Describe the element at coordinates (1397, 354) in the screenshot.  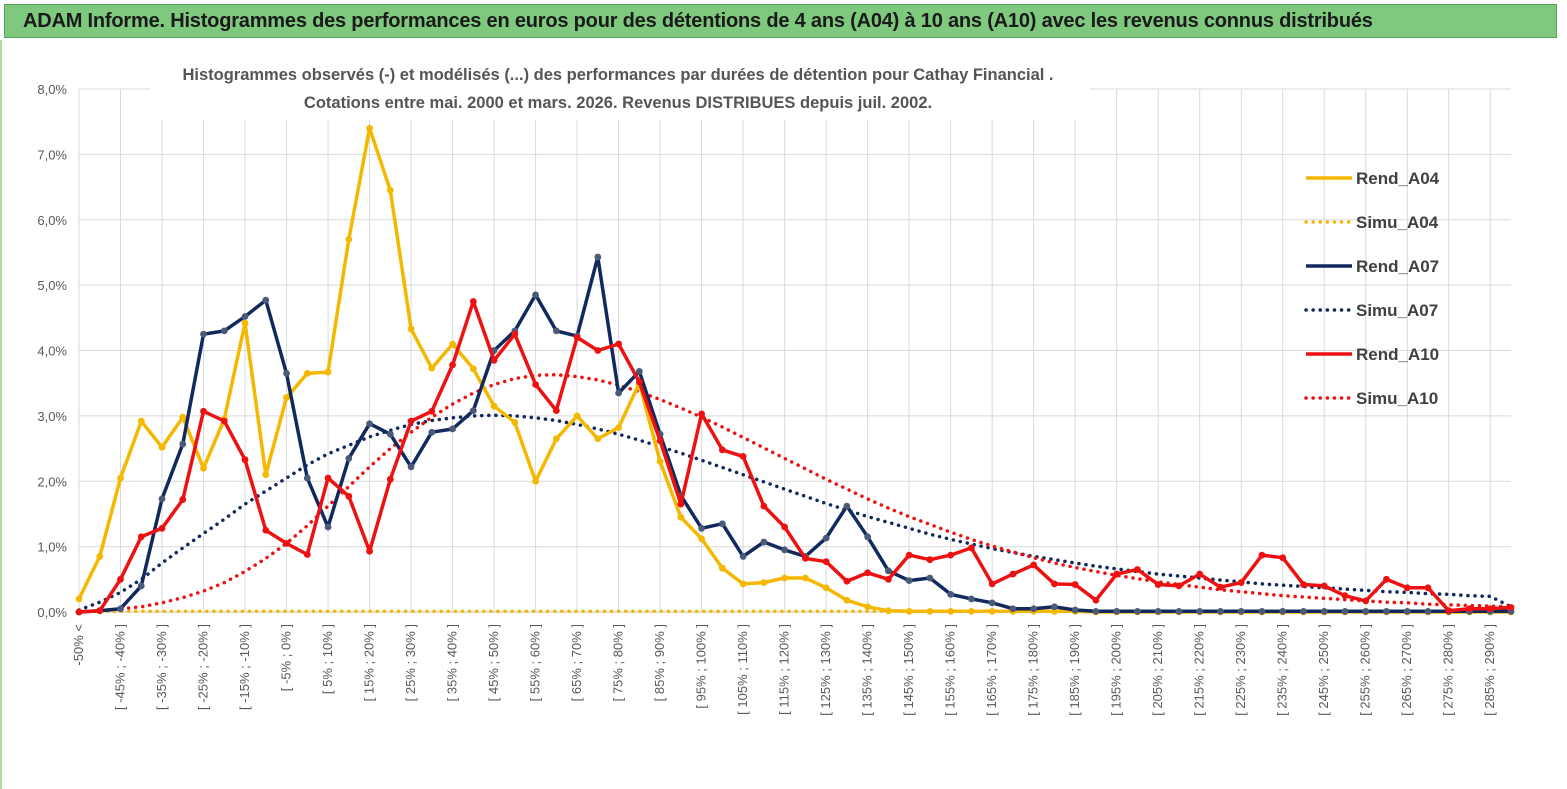
I see `legend-label: Rend_A10` at that location.